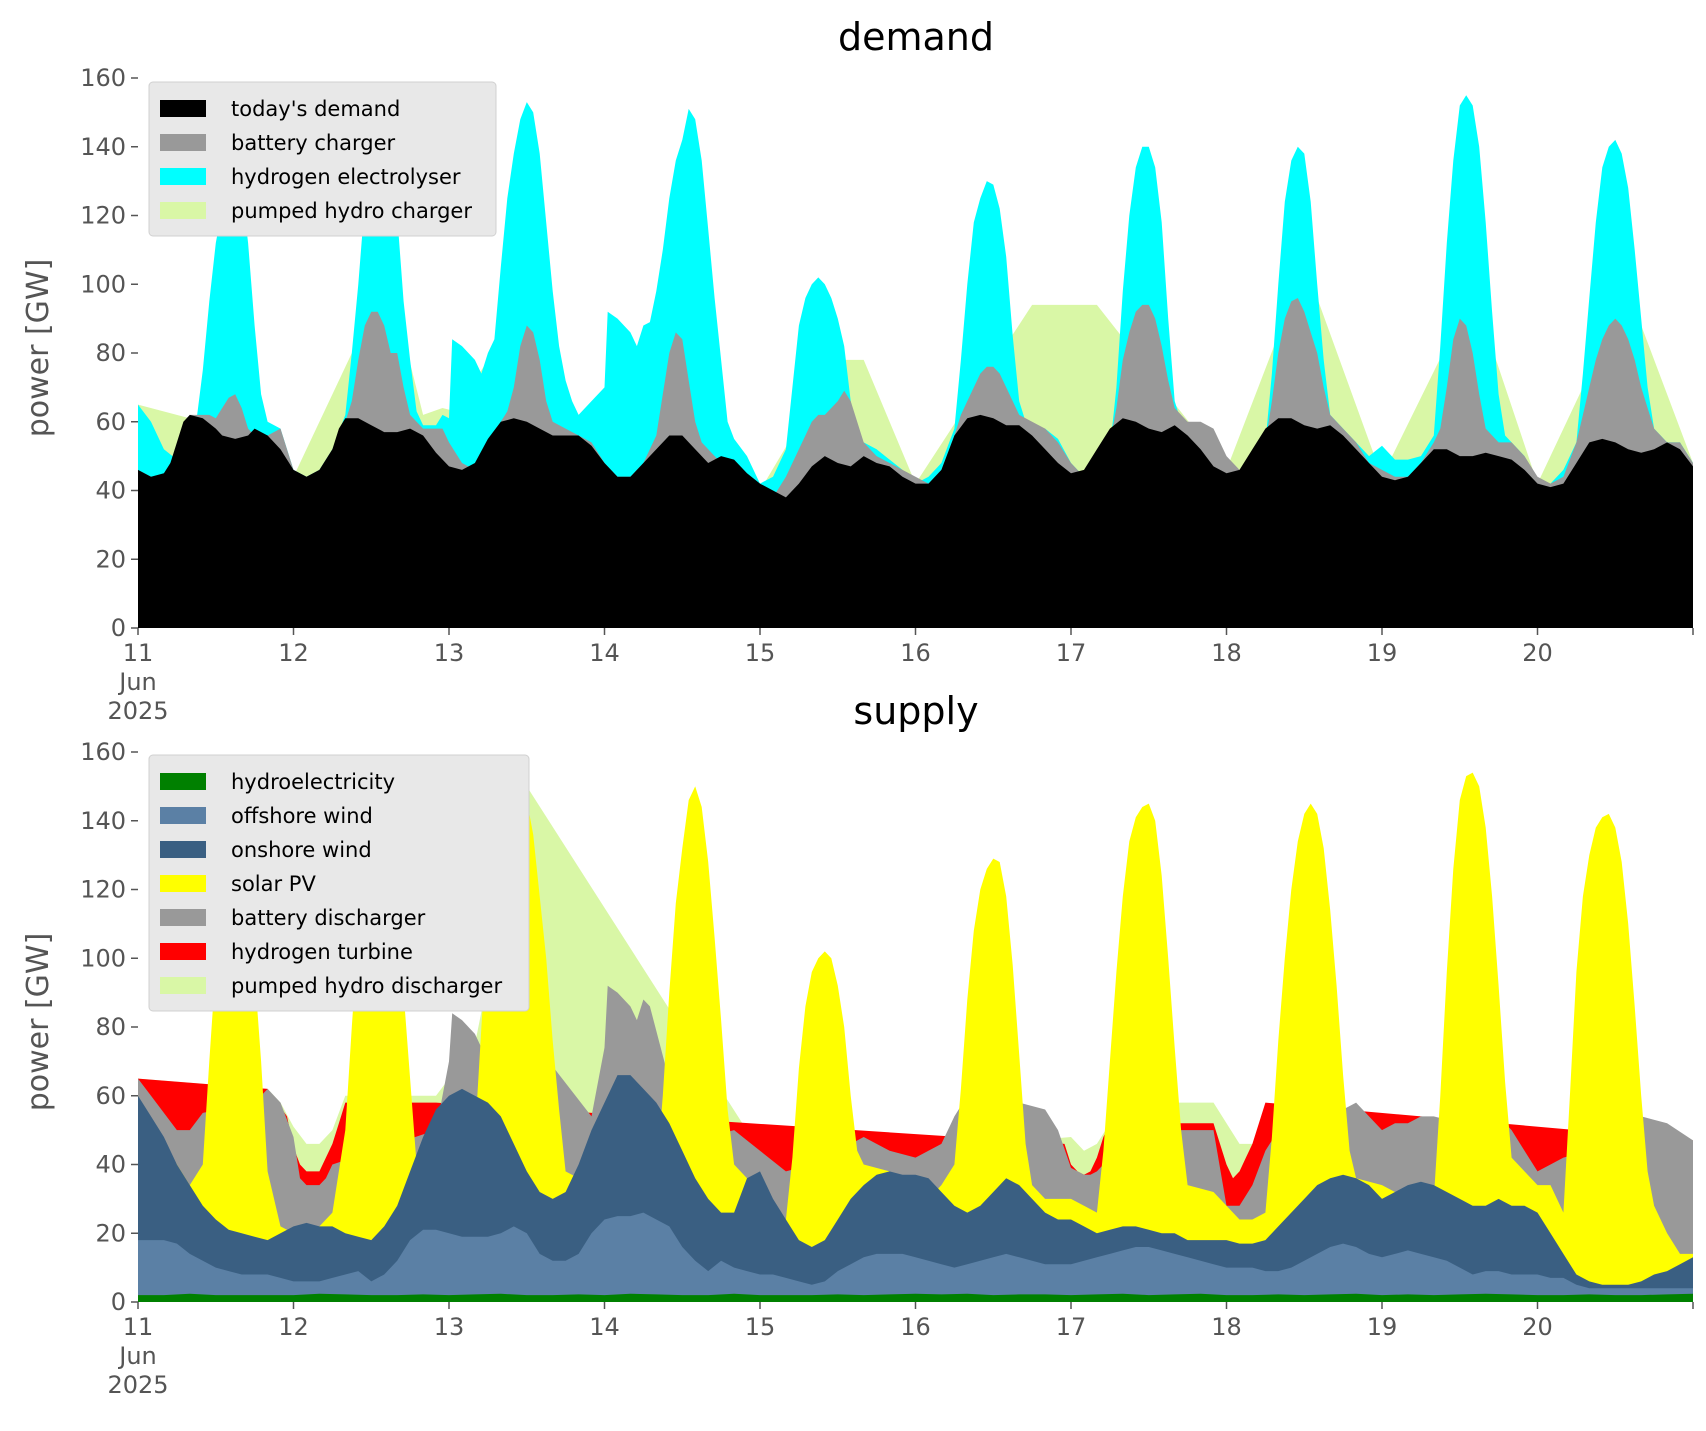 The width and height of the screenshot is (1706, 1431). Describe the element at coordinates (183, 781) in the screenshot. I see `legend-swatch-hydroelectricity` at that location.